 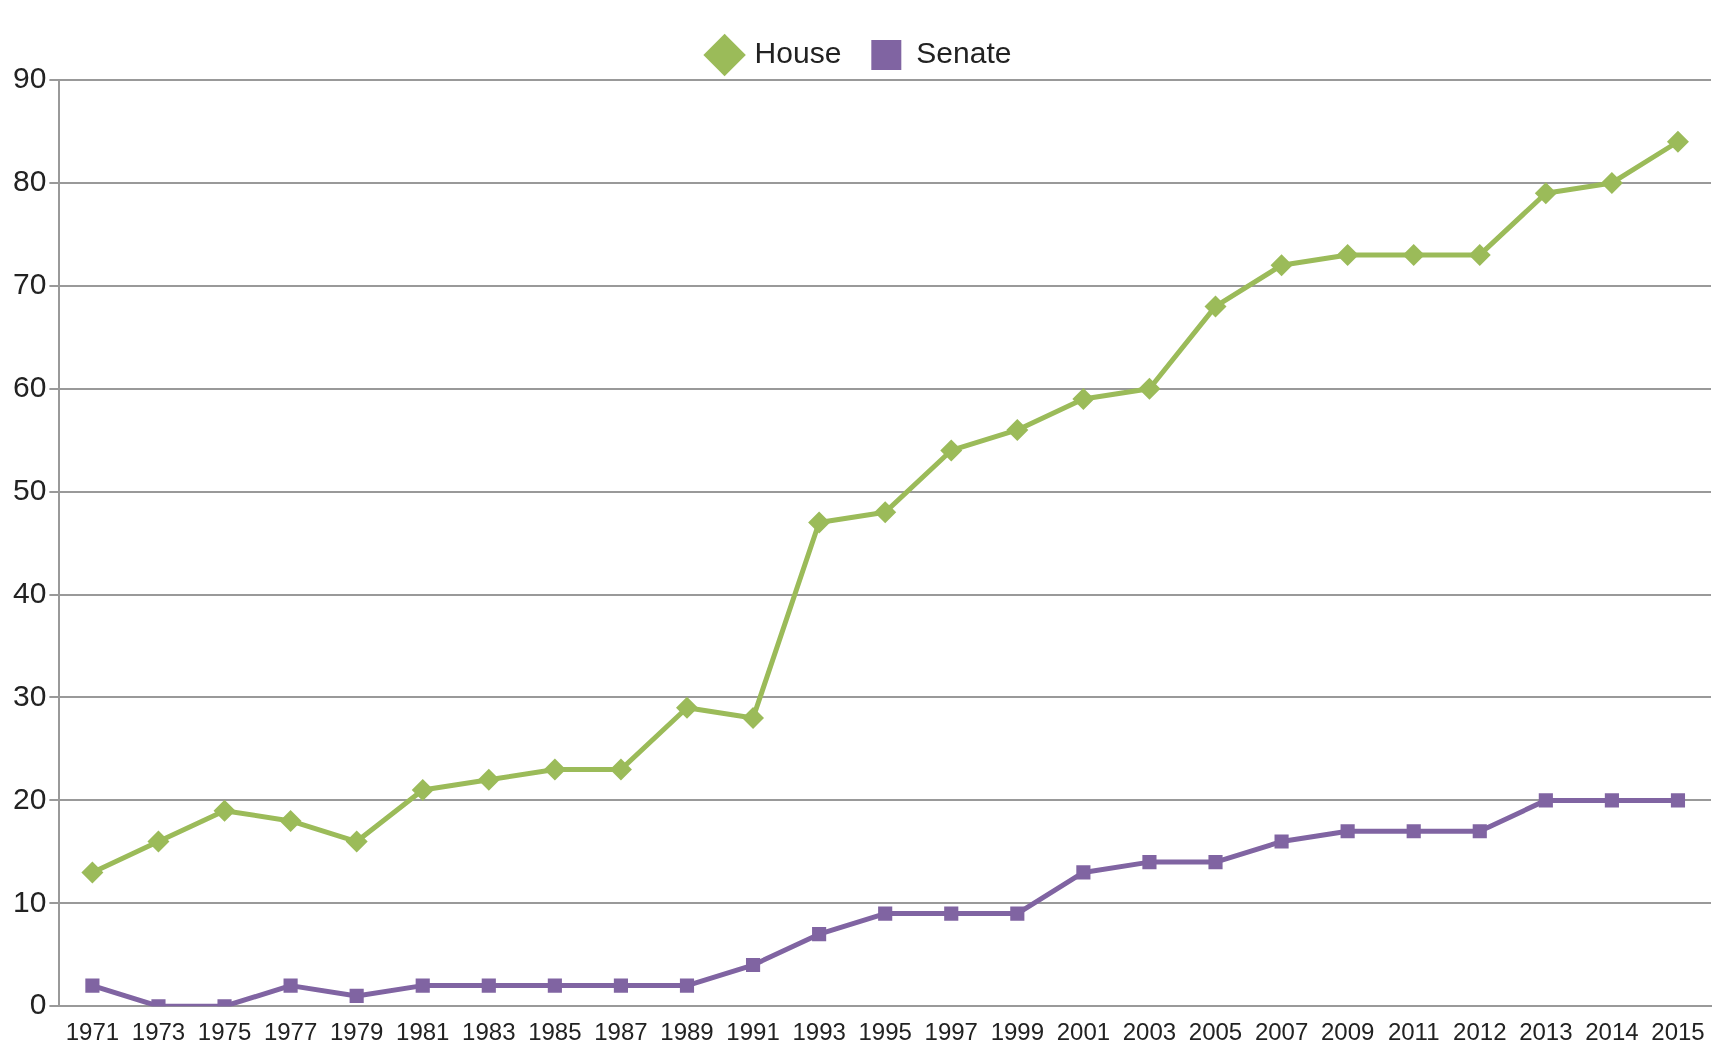 What do you see at coordinates (29, 592) in the screenshot?
I see `y-tick-label: 40` at bounding box center [29, 592].